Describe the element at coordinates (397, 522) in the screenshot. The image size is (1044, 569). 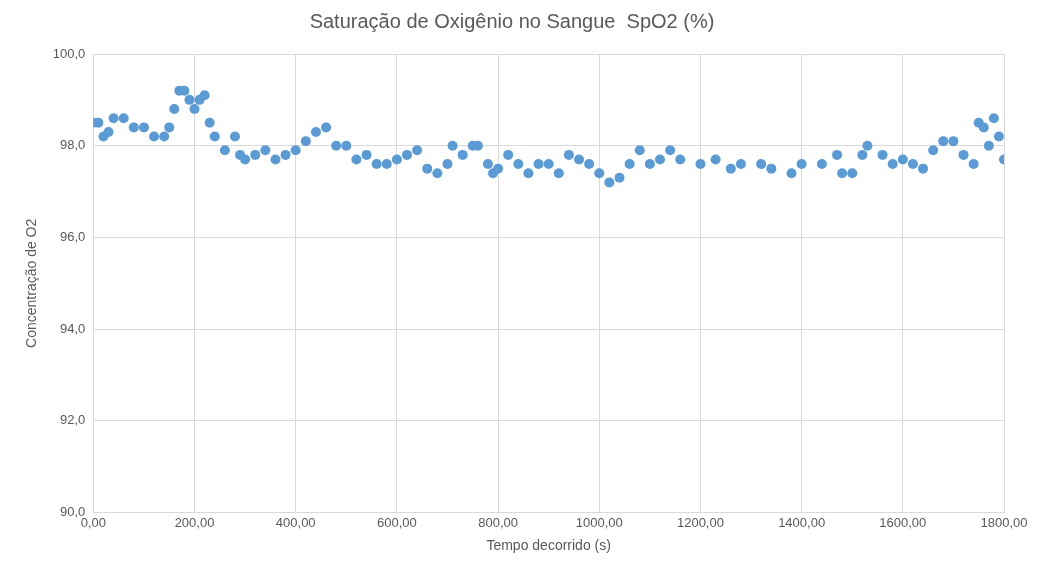
I see `x-tick-label: 600,00` at that location.